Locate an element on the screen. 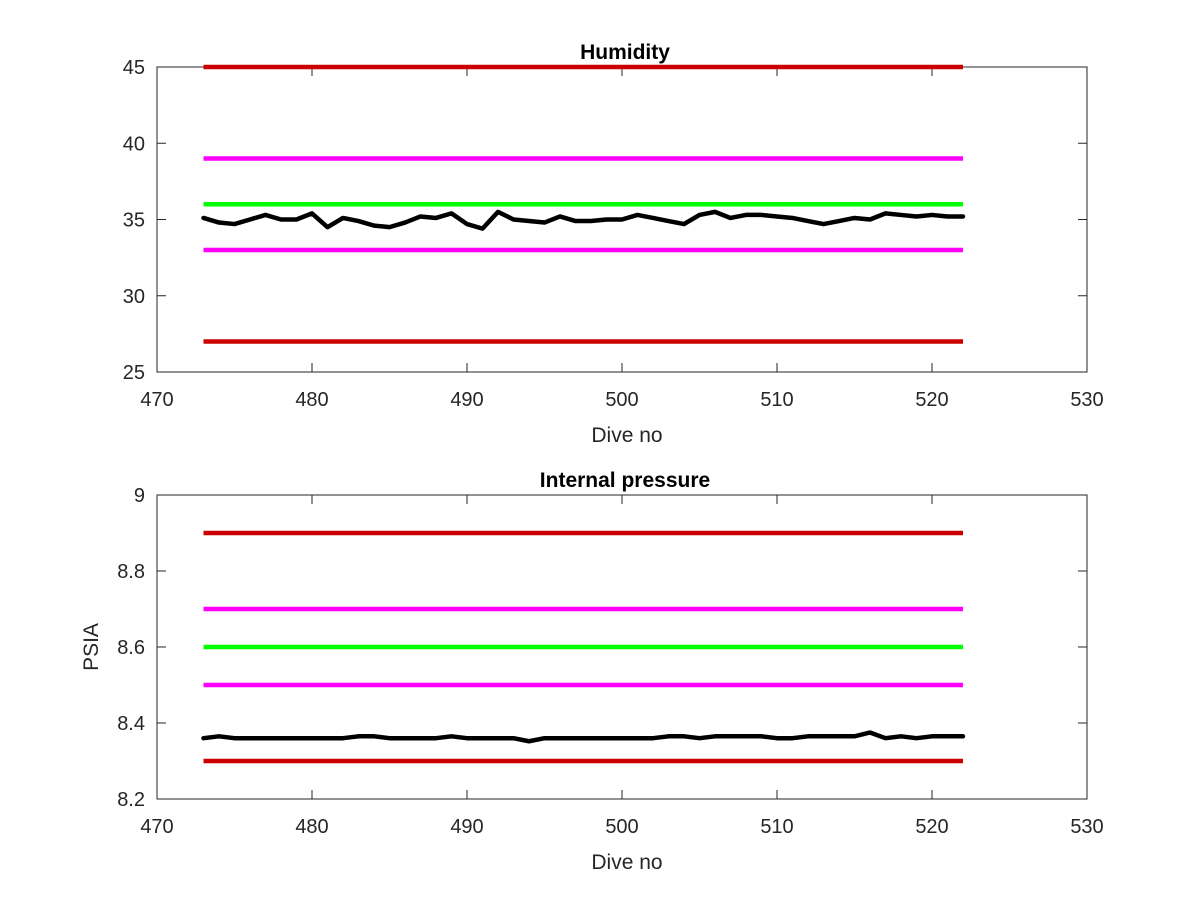 The width and height of the screenshot is (1200, 900). chart-title: Humidity is located at coordinates (625, 52).